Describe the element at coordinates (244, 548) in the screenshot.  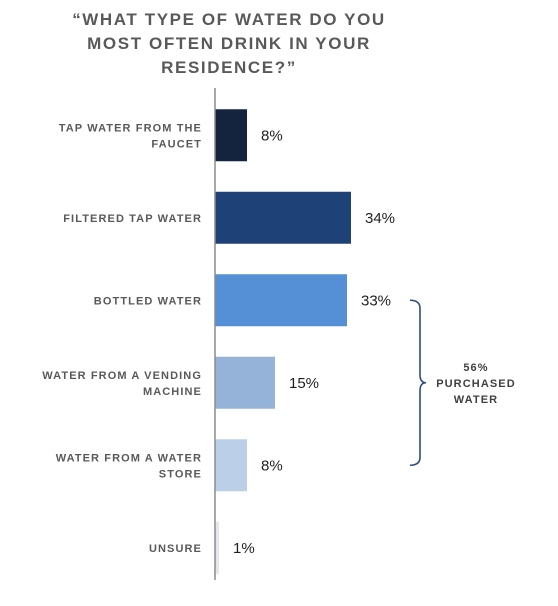
I see `value-label-6: 1%` at that location.